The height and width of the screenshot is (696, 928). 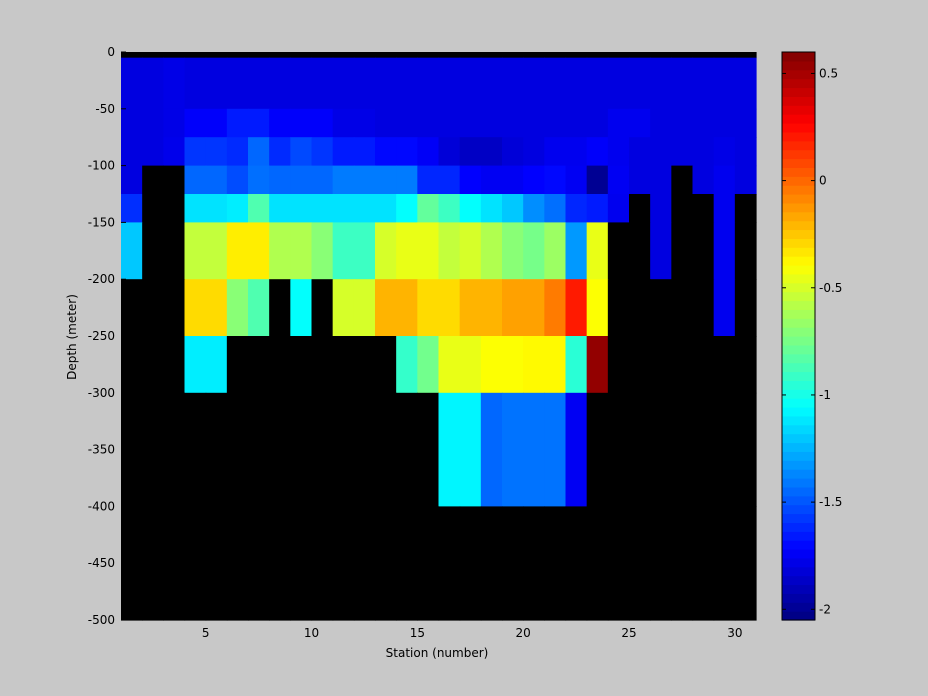 What do you see at coordinates (825, 609) in the screenshot?
I see `colorbar-tick-label: -2` at bounding box center [825, 609].